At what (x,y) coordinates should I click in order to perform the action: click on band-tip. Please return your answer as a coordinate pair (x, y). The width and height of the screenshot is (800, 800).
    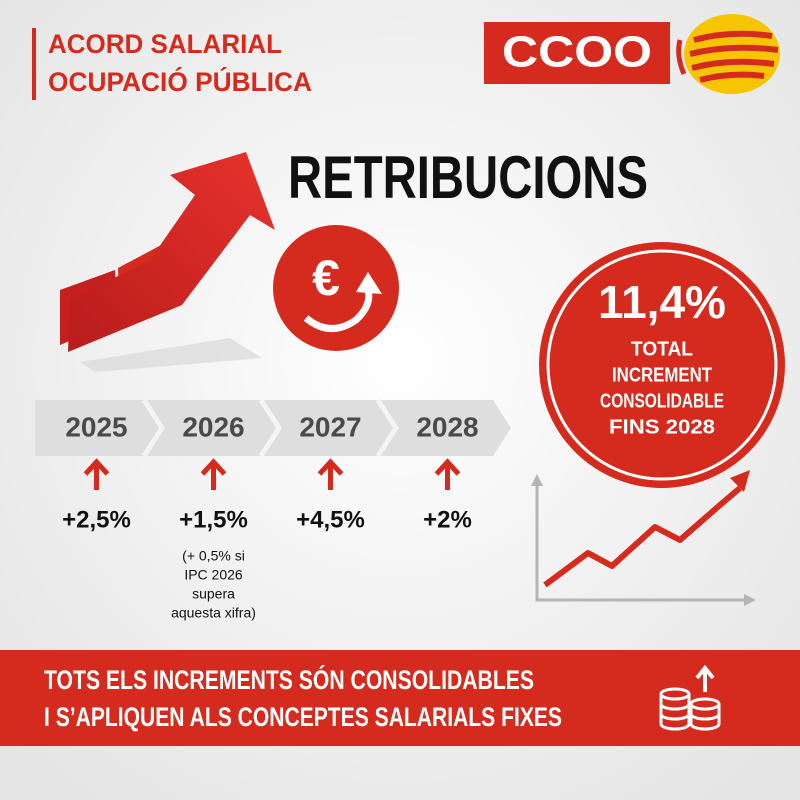
    Looking at the image, I should click on (502, 428).